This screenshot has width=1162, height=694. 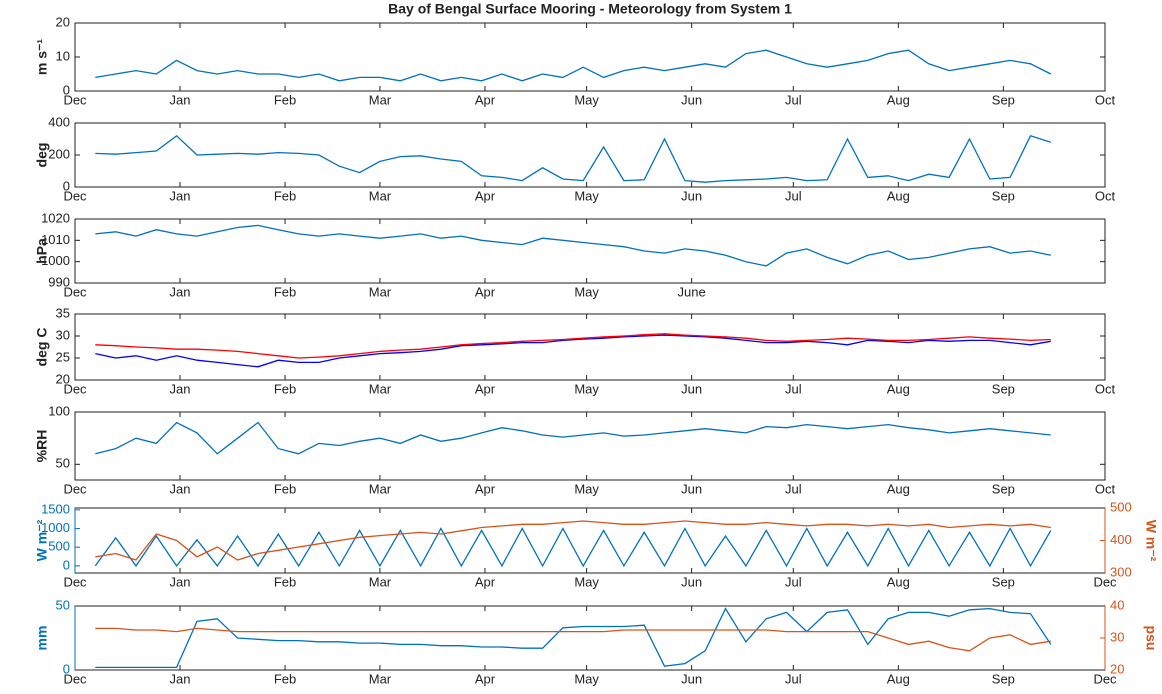 What do you see at coordinates (42, 638) in the screenshot?
I see `y-axis-label: mm` at bounding box center [42, 638].